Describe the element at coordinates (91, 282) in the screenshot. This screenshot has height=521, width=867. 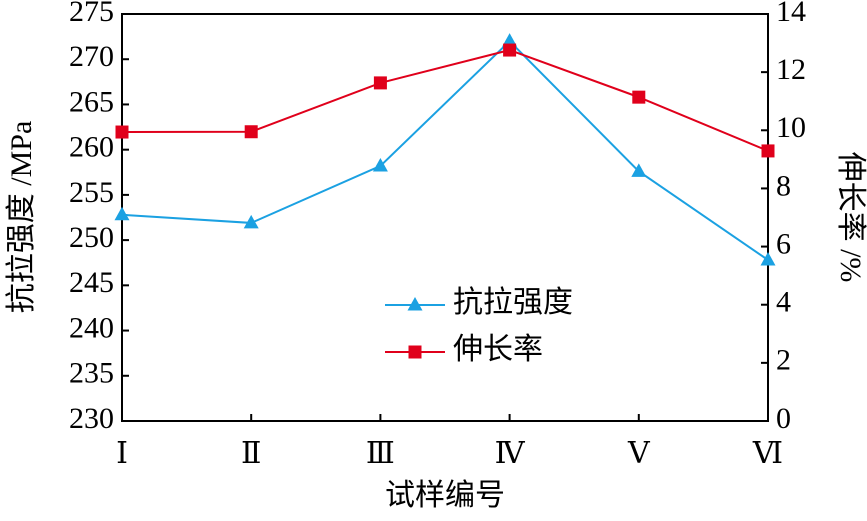
I see `y-tick-label: 245` at that location.